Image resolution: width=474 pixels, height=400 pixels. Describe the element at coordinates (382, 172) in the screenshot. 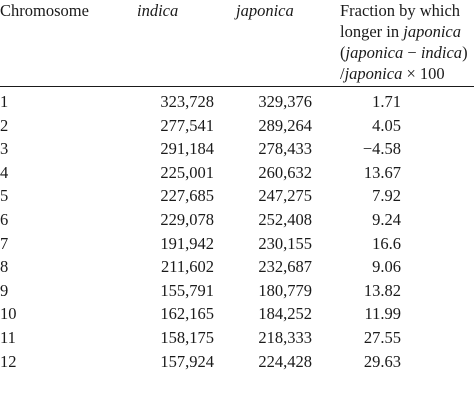

I see `cell-fraction: 13.67` at that location.